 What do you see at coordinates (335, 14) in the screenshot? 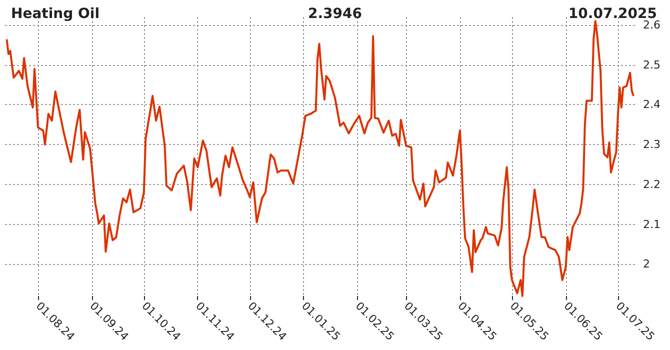
I see `annotation: 2.3946` at bounding box center [335, 14].